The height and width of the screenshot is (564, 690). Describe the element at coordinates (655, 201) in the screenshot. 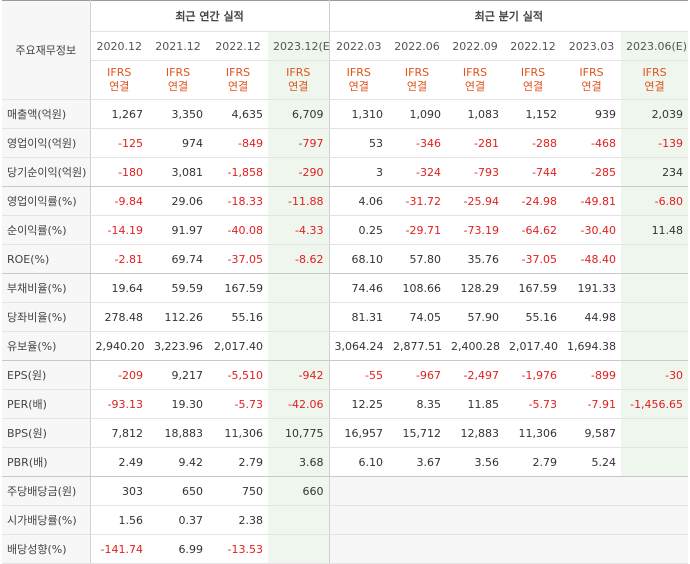

I see `table-cell: -6.80` at that location.